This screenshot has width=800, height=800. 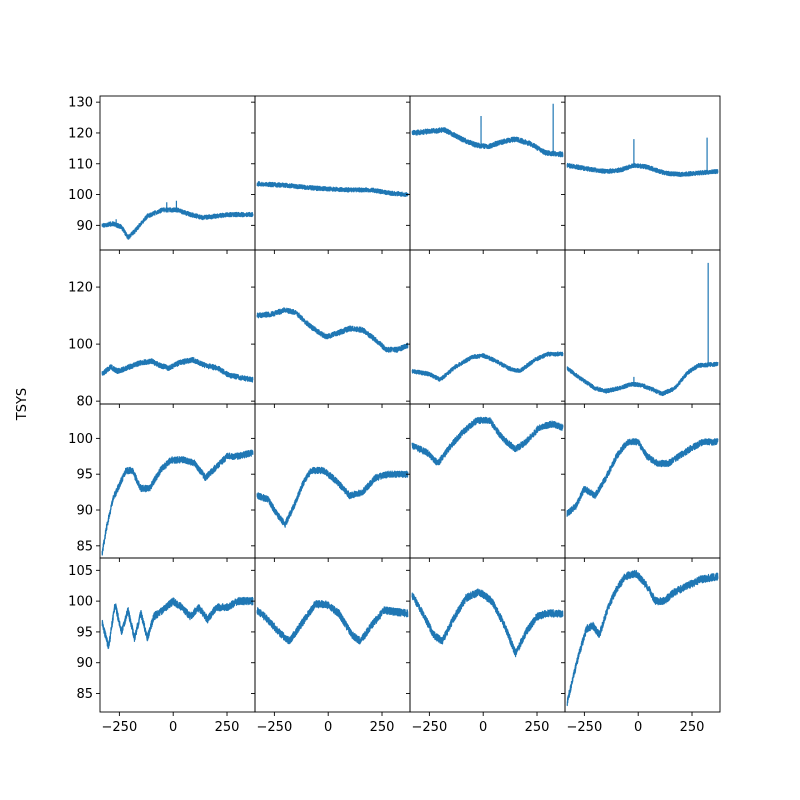 I want to click on panel-r2-c3, so click(x=641, y=482).